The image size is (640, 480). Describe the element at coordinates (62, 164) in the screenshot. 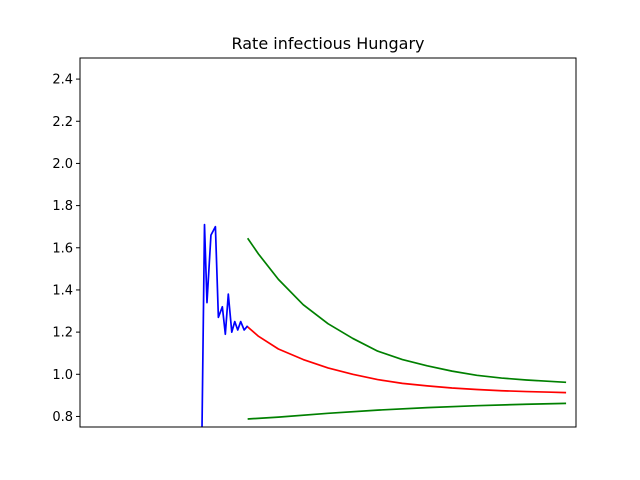

I see `y-tick-label: 2.0` at that location.